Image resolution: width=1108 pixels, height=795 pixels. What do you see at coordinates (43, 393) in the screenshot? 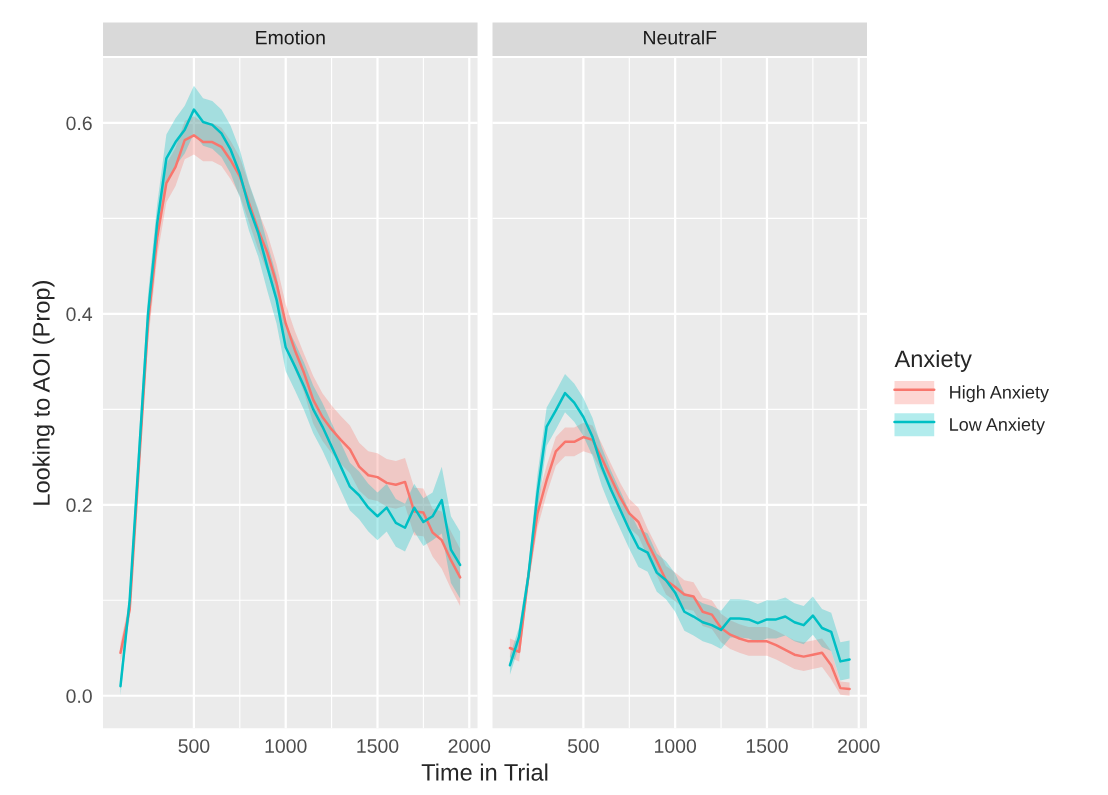
I see `y-axis-title: Looking to AOI (Prop)` at bounding box center [43, 393].